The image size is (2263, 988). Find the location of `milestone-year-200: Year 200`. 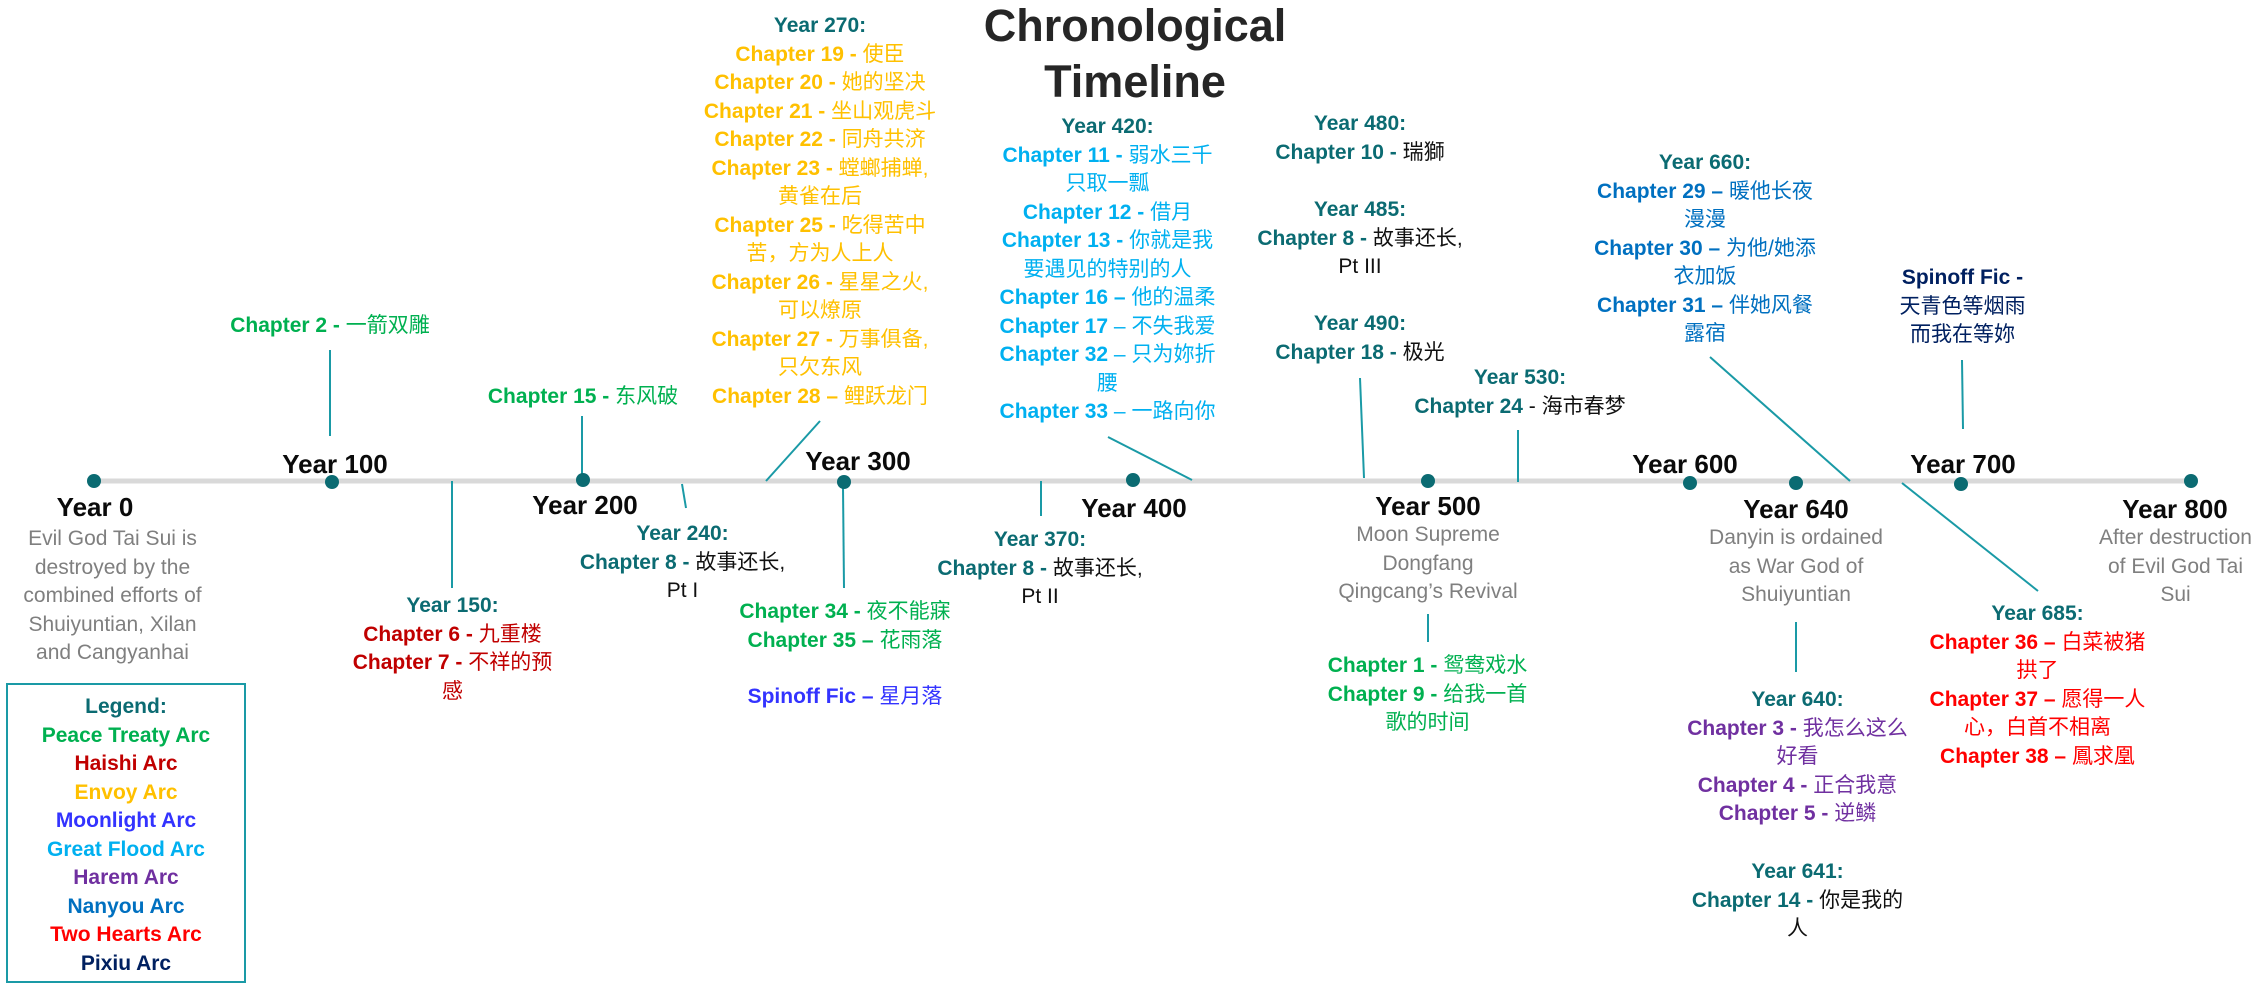

milestone-year-200: Year 200 is located at coordinates (585, 505).